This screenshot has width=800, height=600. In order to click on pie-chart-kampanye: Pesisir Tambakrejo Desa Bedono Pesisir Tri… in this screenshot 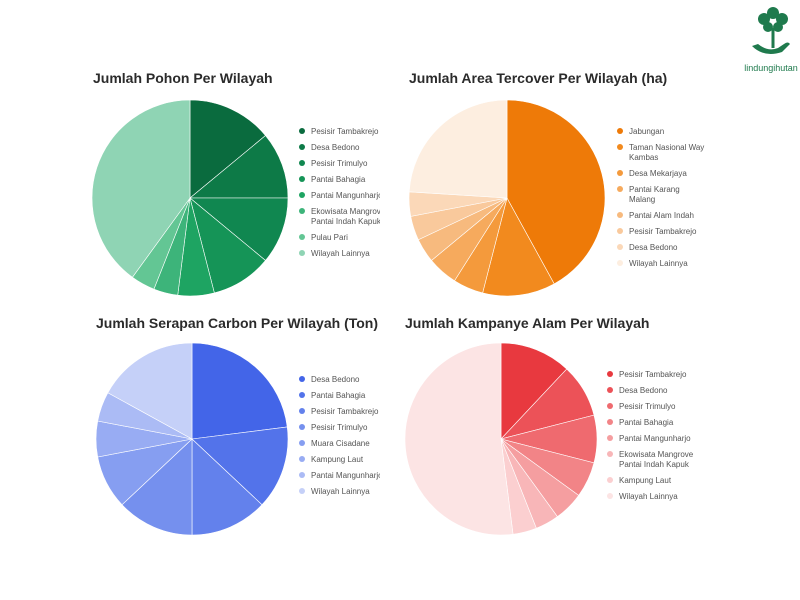, I will do `click(549, 439)`.